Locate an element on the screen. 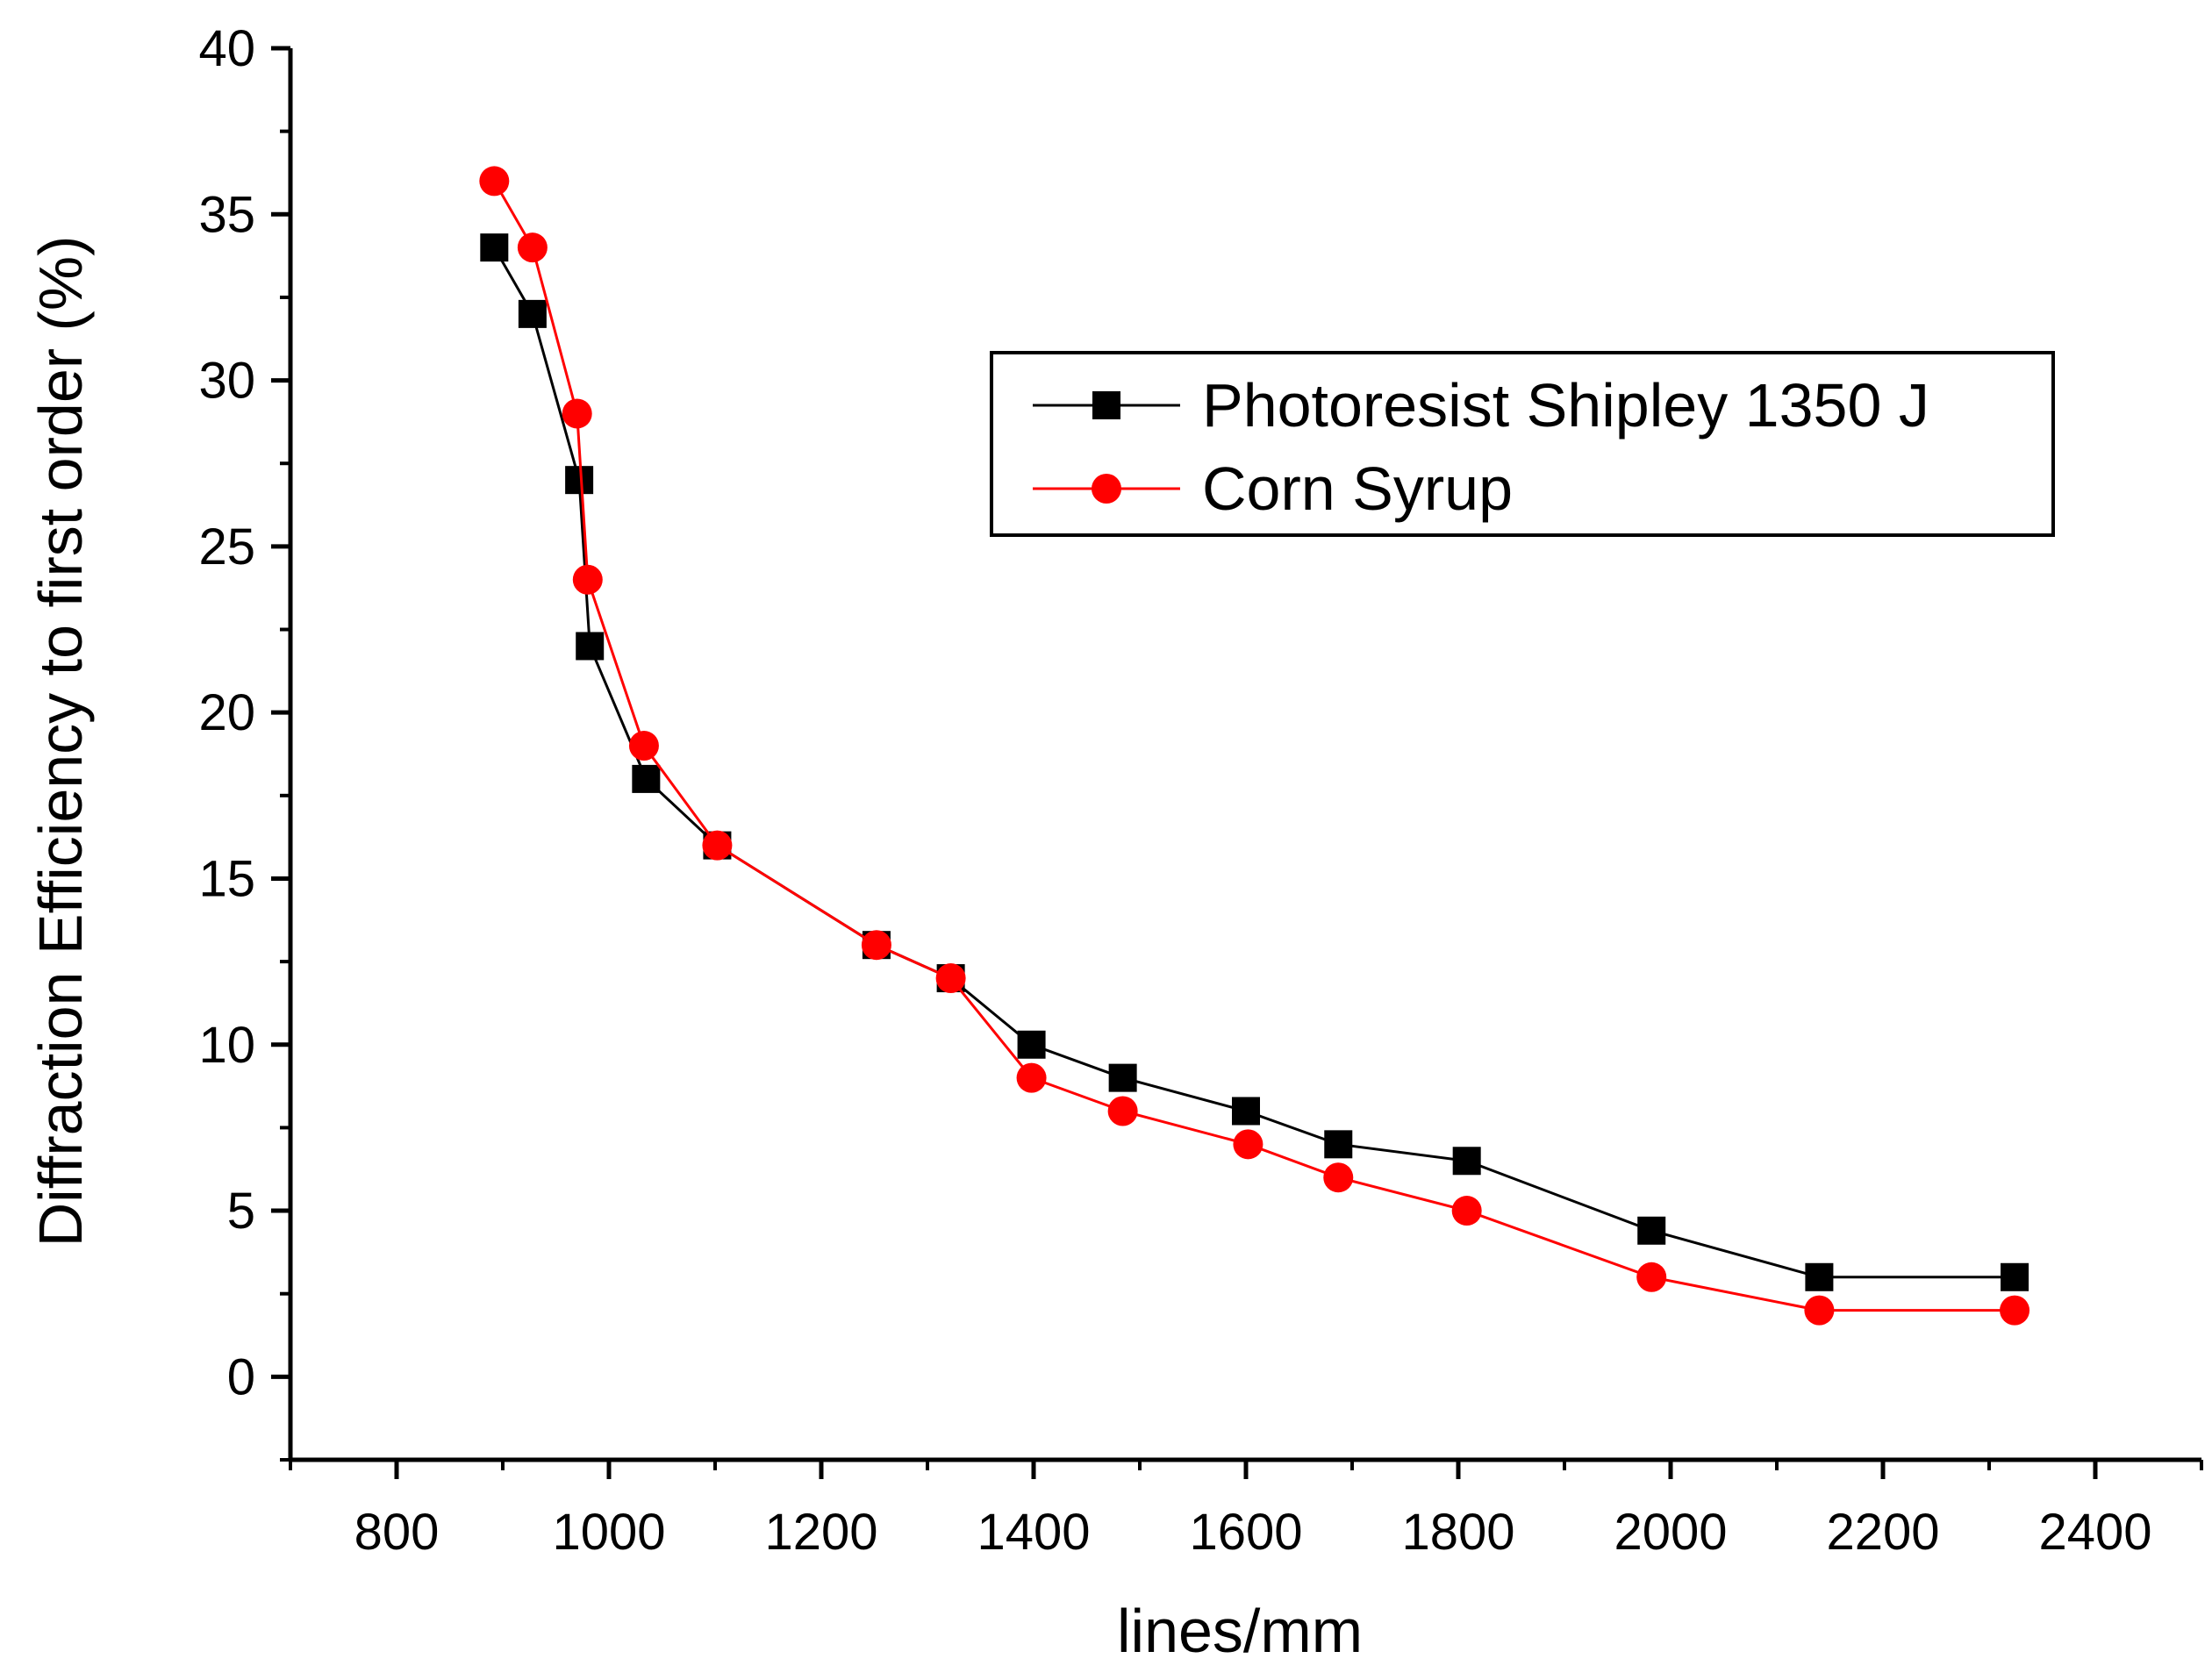 Image resolution: width=2212 pixels, height=1680 pixels. legend-box is located at coordinates (1522, 444).